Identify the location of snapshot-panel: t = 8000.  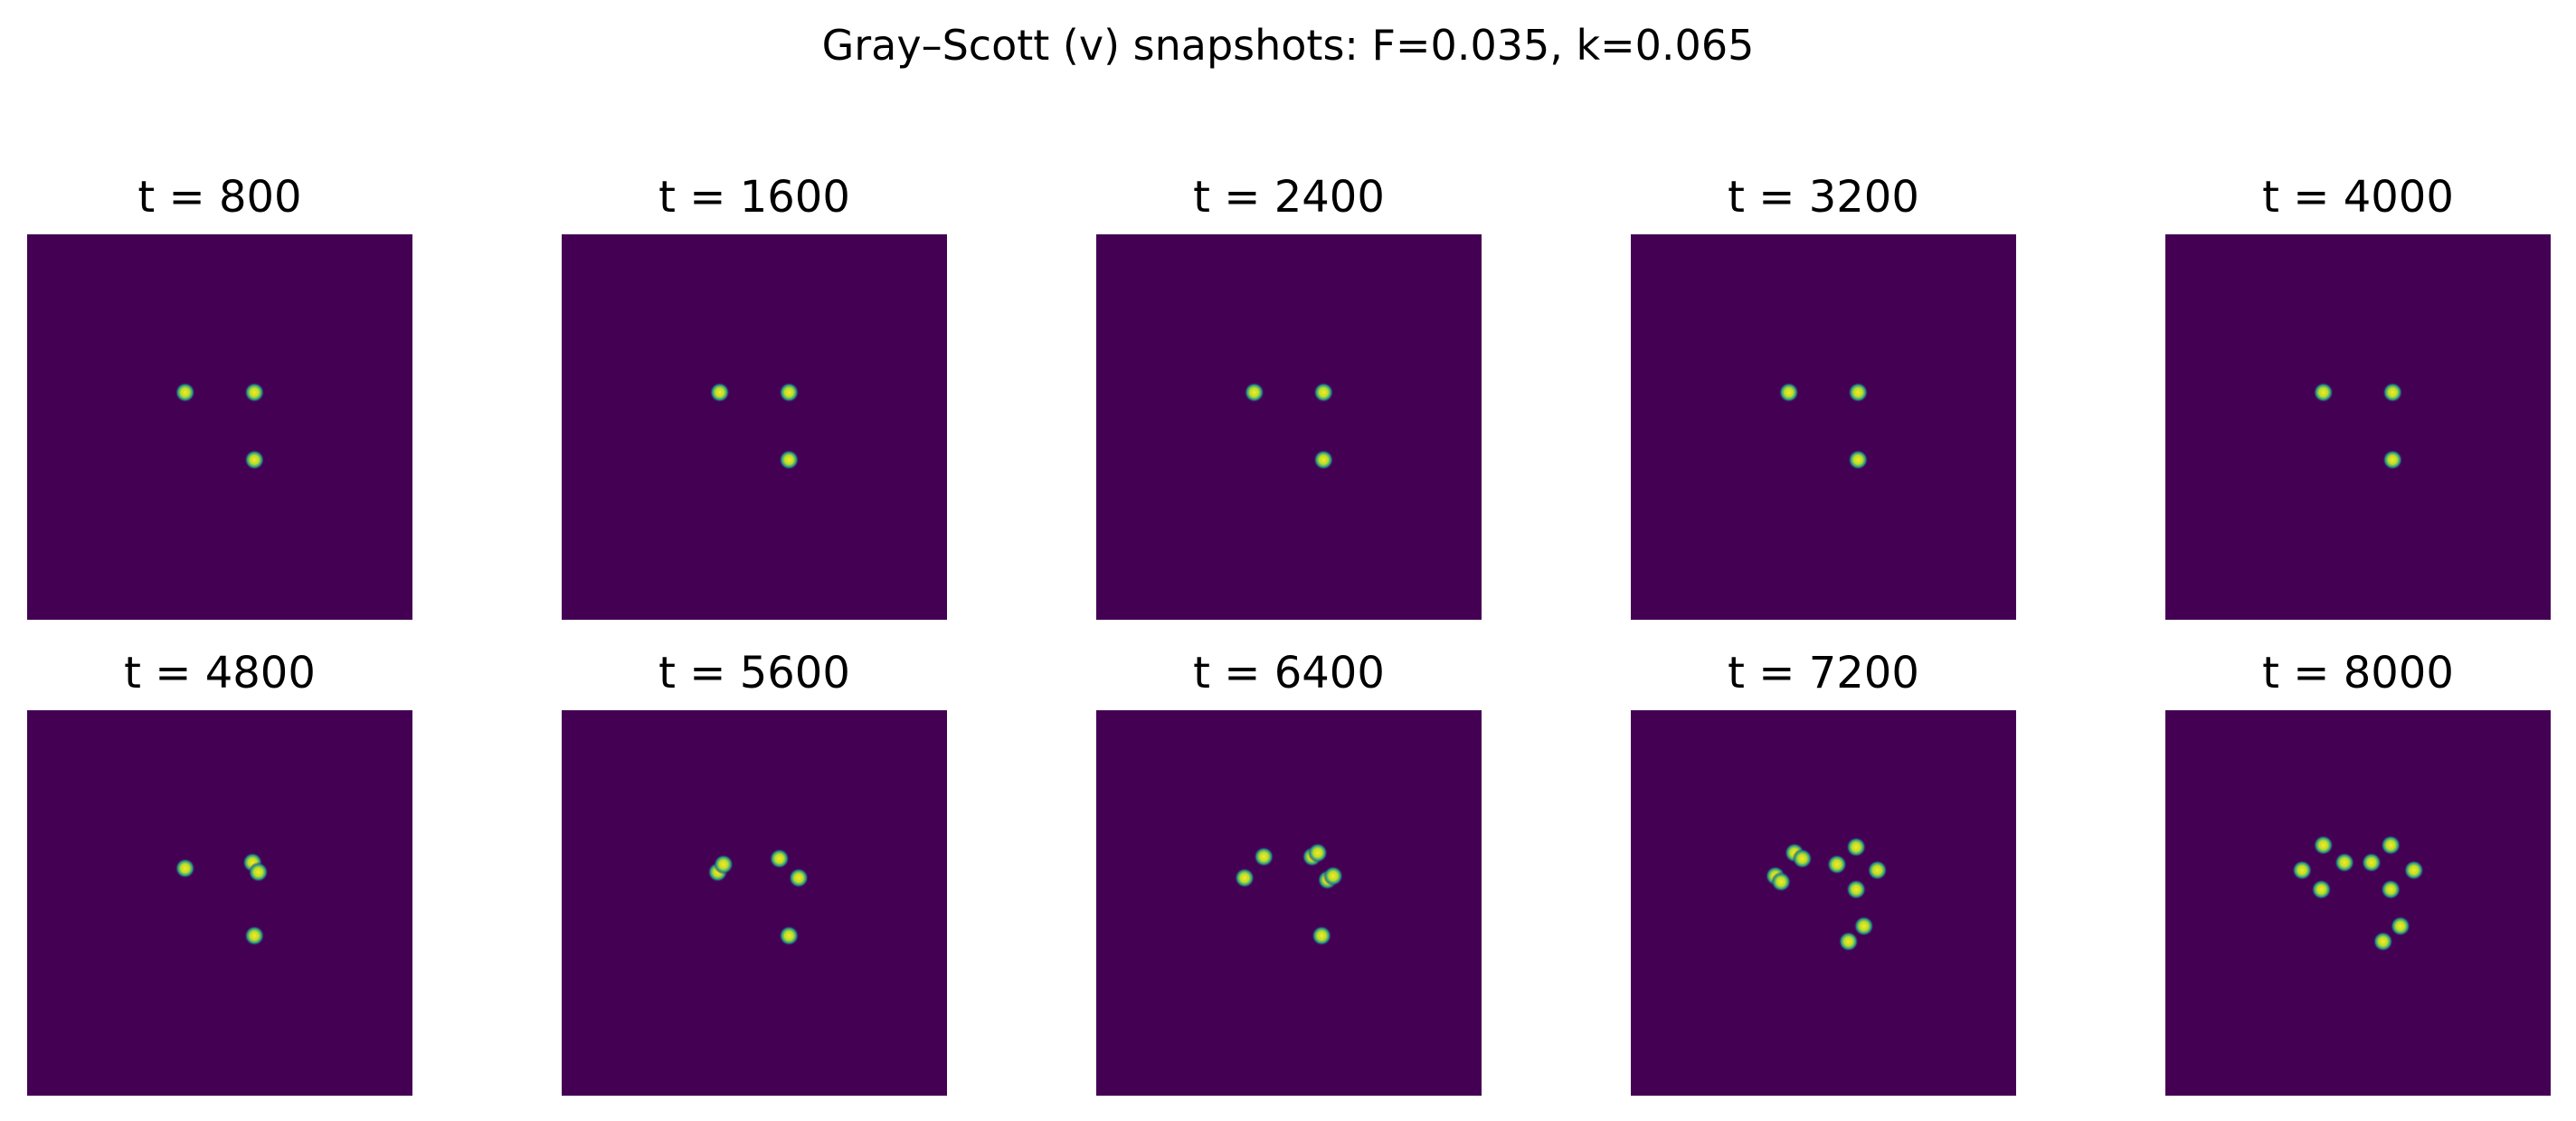
(2358, 871).